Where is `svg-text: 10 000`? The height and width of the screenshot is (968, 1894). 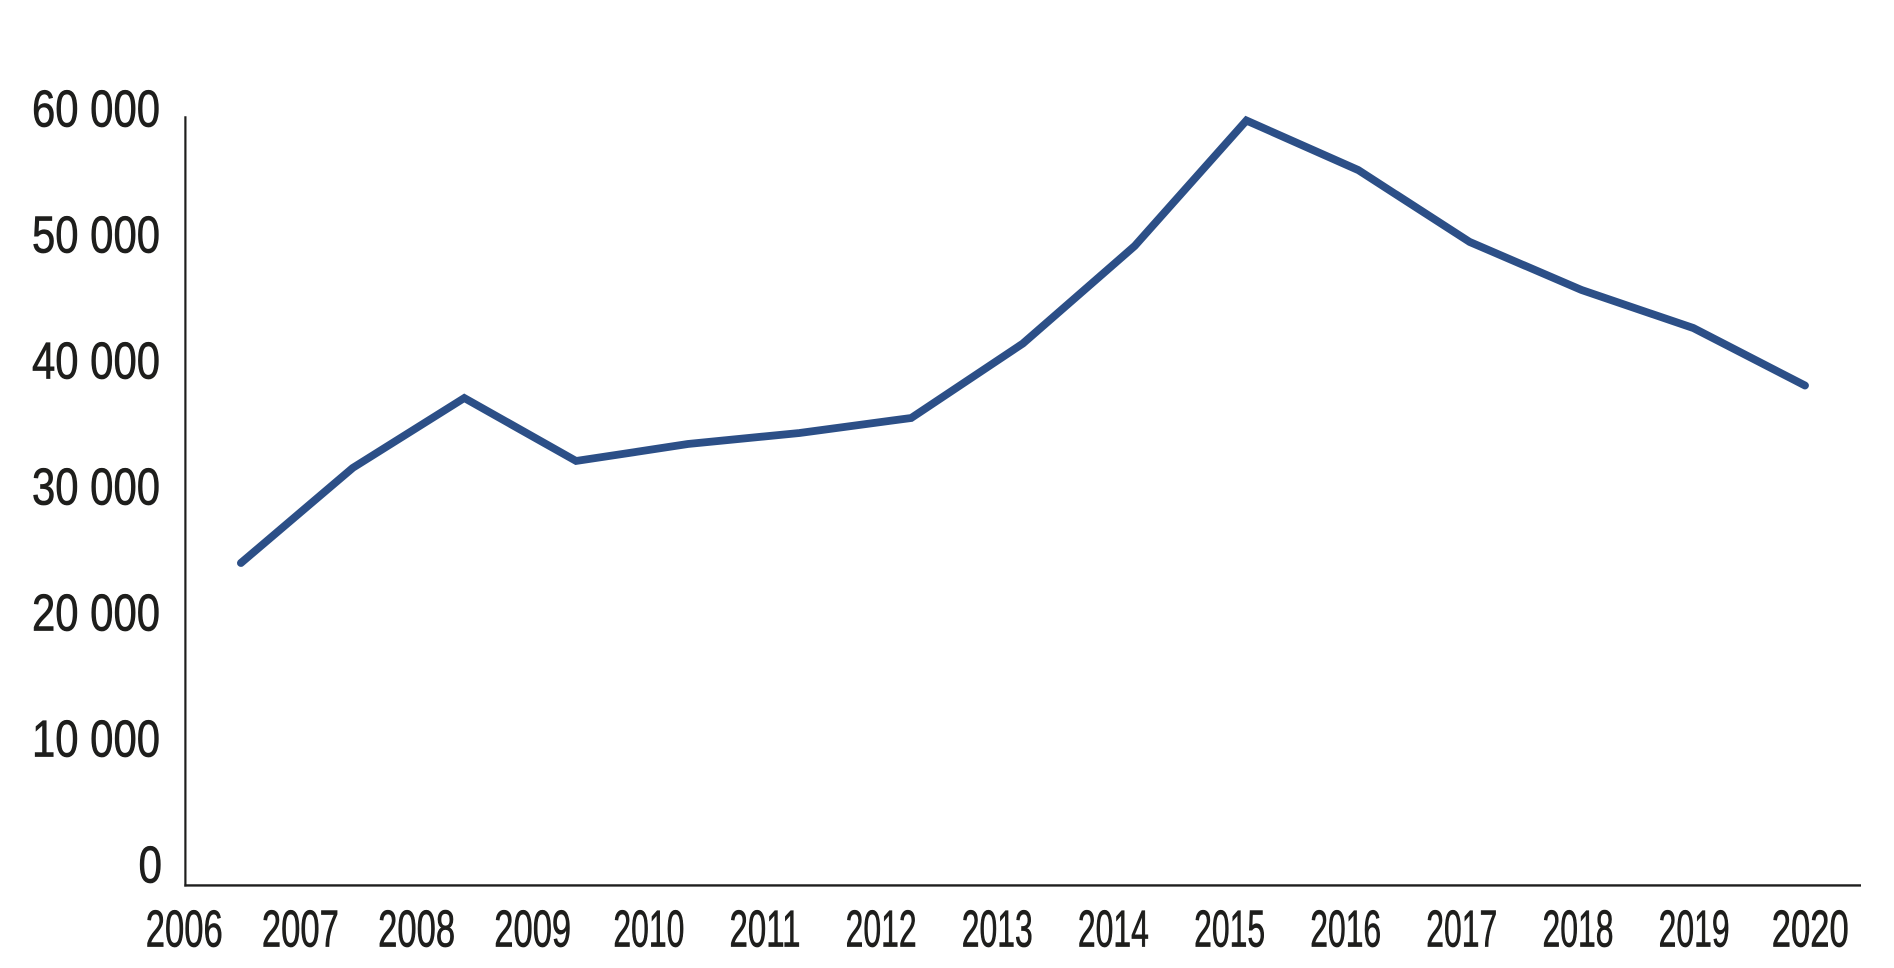 svg-text: 10 000 is located at coordinates (96, 739).